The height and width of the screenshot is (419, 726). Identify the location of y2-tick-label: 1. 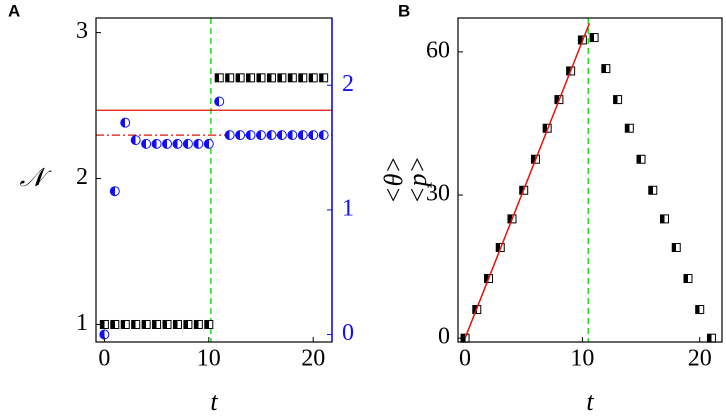
(348, 208).